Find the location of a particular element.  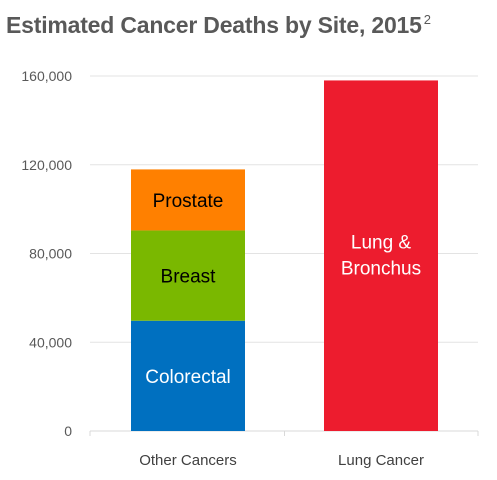

chart-title: Estimated Cancer Deaths by Site, 2015 2 is located at coordinates (218, 25).